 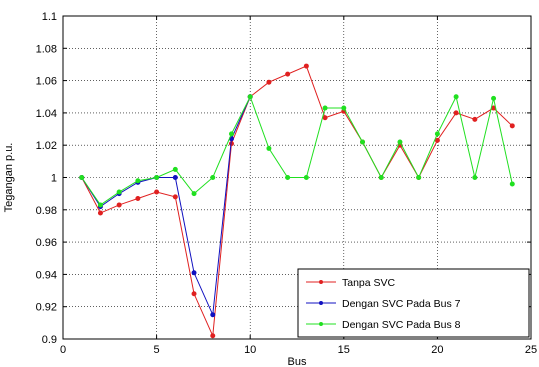 I want to click on y-tick-label: 1.1, so click(x=49, y=17).